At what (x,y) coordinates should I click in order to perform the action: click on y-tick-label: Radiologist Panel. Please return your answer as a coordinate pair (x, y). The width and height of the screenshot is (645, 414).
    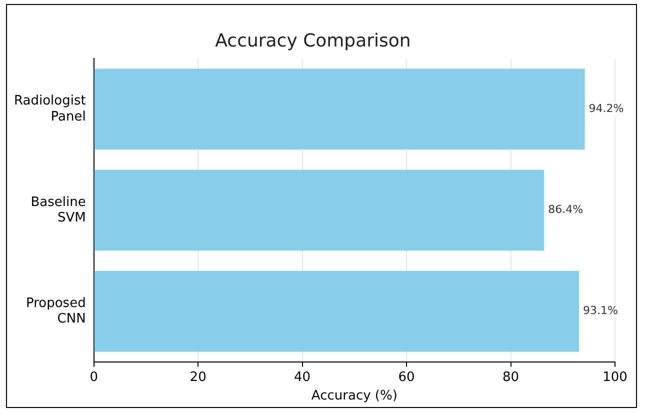
    Looking at the image, I should click on (50, 109).